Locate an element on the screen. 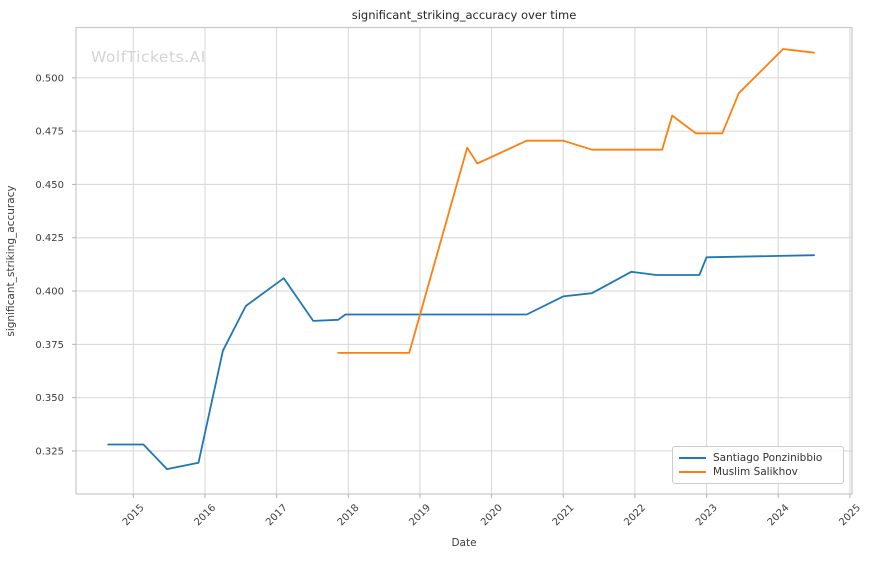  y-tick-label: 0.425 is located at coordinates (49, 238).